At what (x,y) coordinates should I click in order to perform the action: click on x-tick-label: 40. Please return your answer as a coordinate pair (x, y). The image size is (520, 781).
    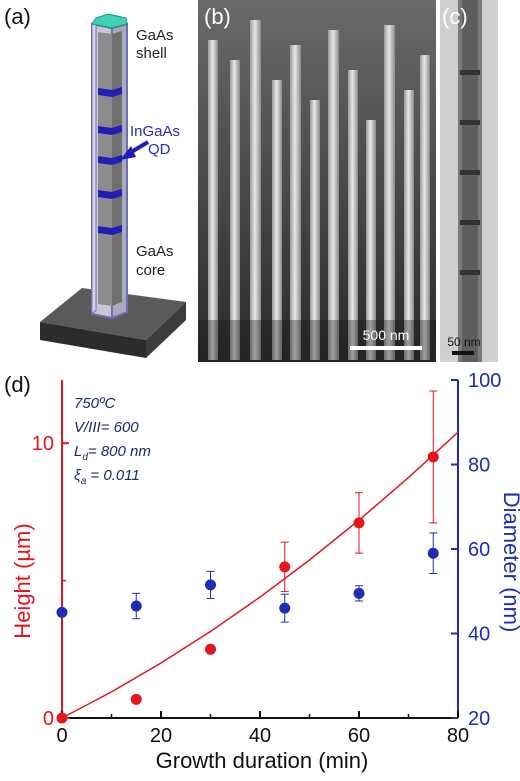
    Looking at the image, I should click on (260, 736).